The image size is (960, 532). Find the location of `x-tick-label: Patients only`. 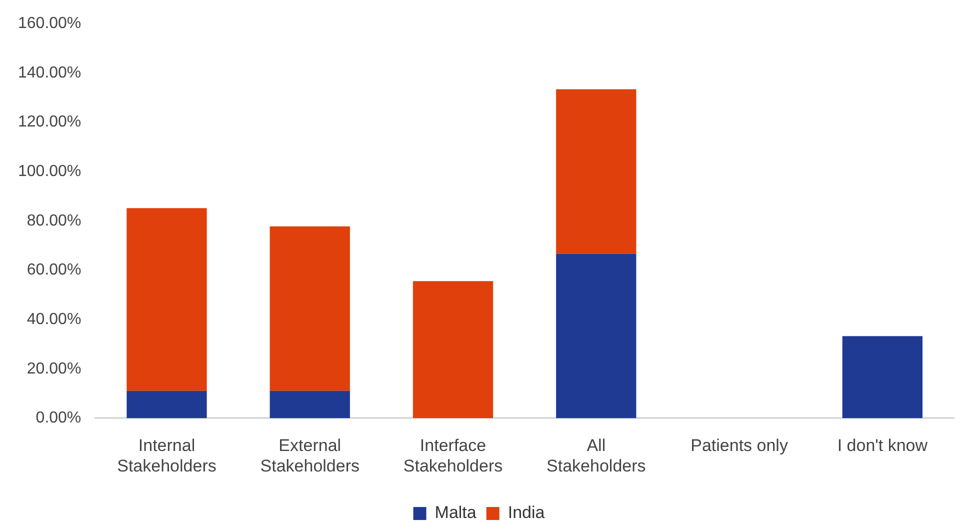

x-tick-label: Patients only is located at coordinates (739, 446).